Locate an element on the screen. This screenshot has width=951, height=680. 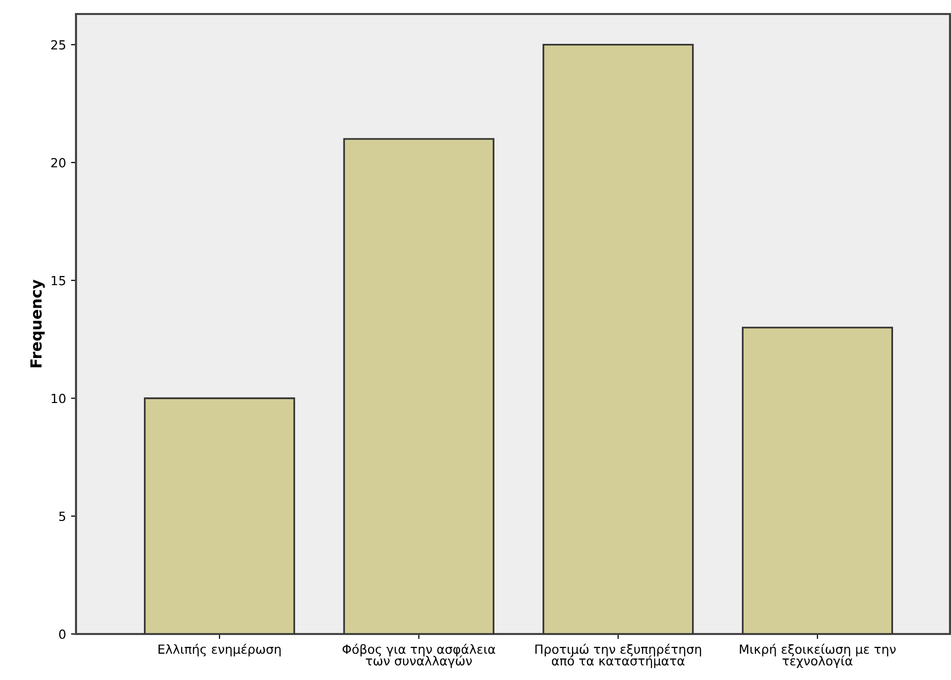
y-tick-label: 0 is located at coordinates (62, 634).